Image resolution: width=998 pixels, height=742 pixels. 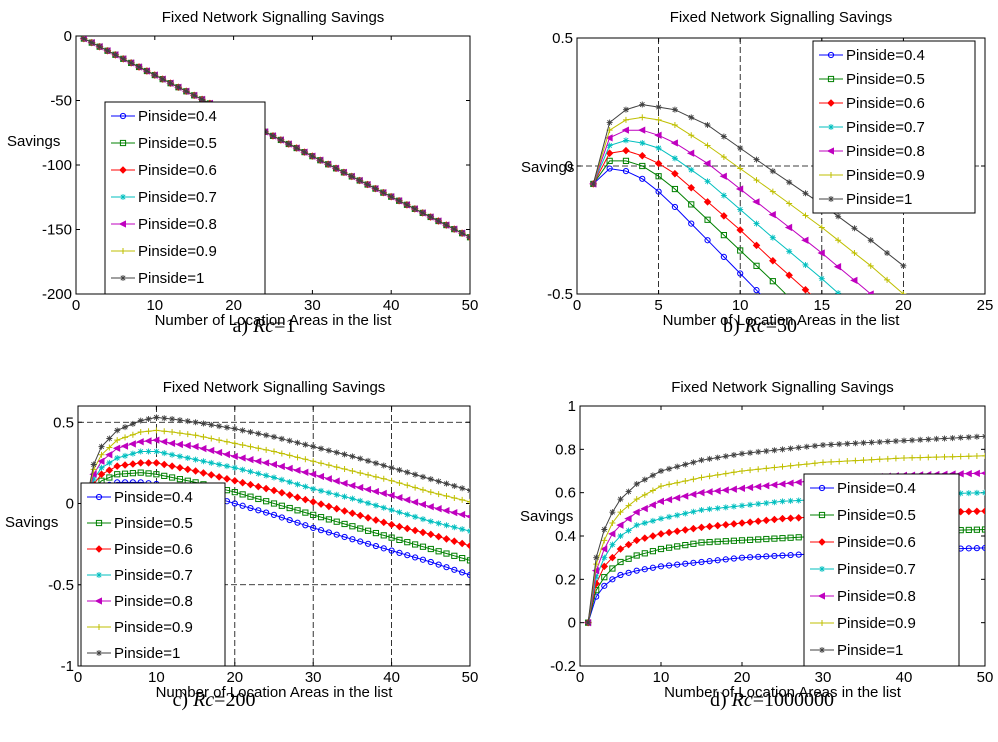 What do you see at coordinates (885, 55) in the screenshot?
I see `legend-entry: Pinside=0.4` at bounding box center [885, 55].